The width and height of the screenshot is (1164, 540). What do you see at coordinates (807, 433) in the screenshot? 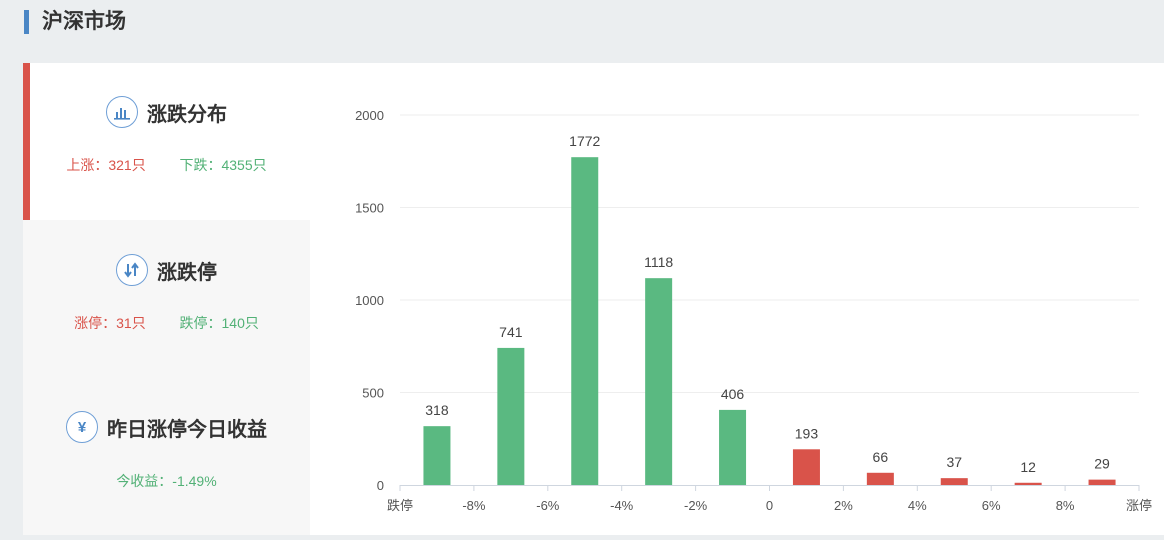
I see `bar-value-label: 193` at bounding box center [807, 433].